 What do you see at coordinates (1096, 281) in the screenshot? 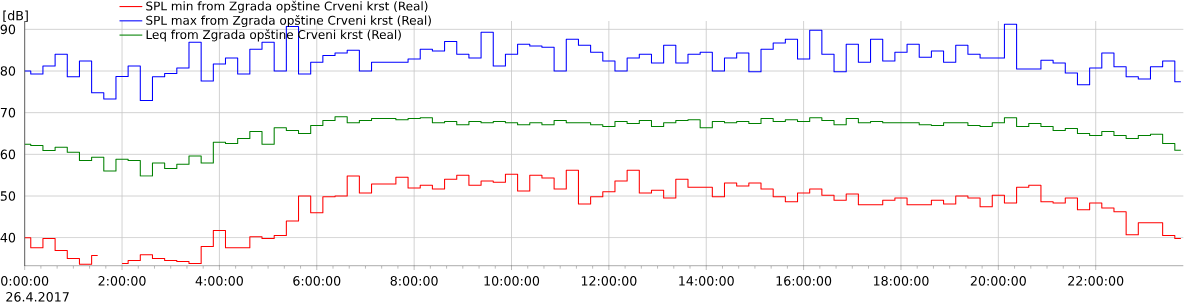
I see `x-tick-label: 22:00:00` at bounding box center [1096, 281].